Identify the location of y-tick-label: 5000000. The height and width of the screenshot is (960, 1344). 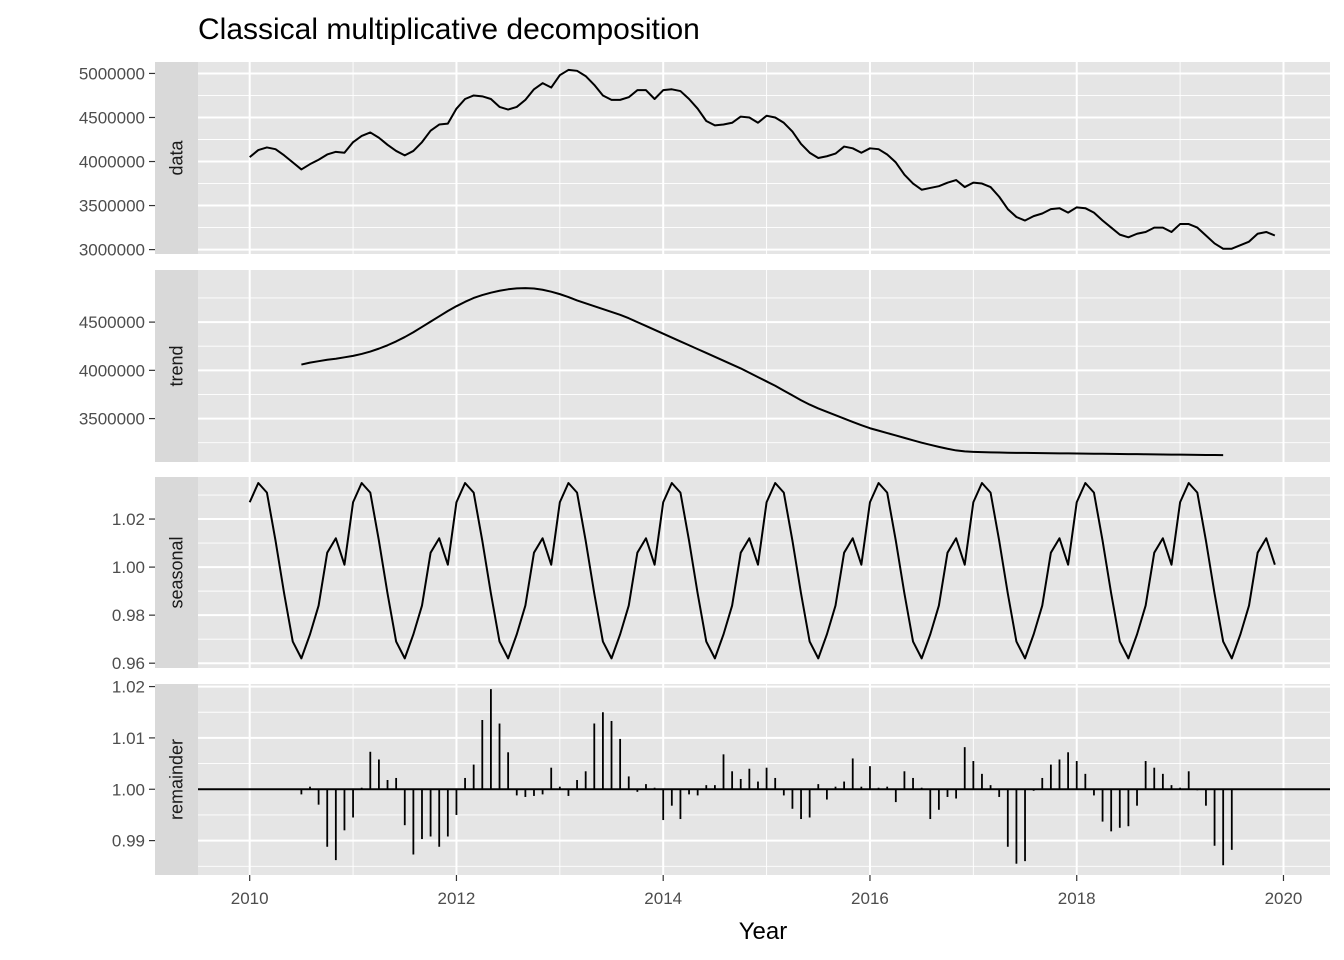
(112, 73).